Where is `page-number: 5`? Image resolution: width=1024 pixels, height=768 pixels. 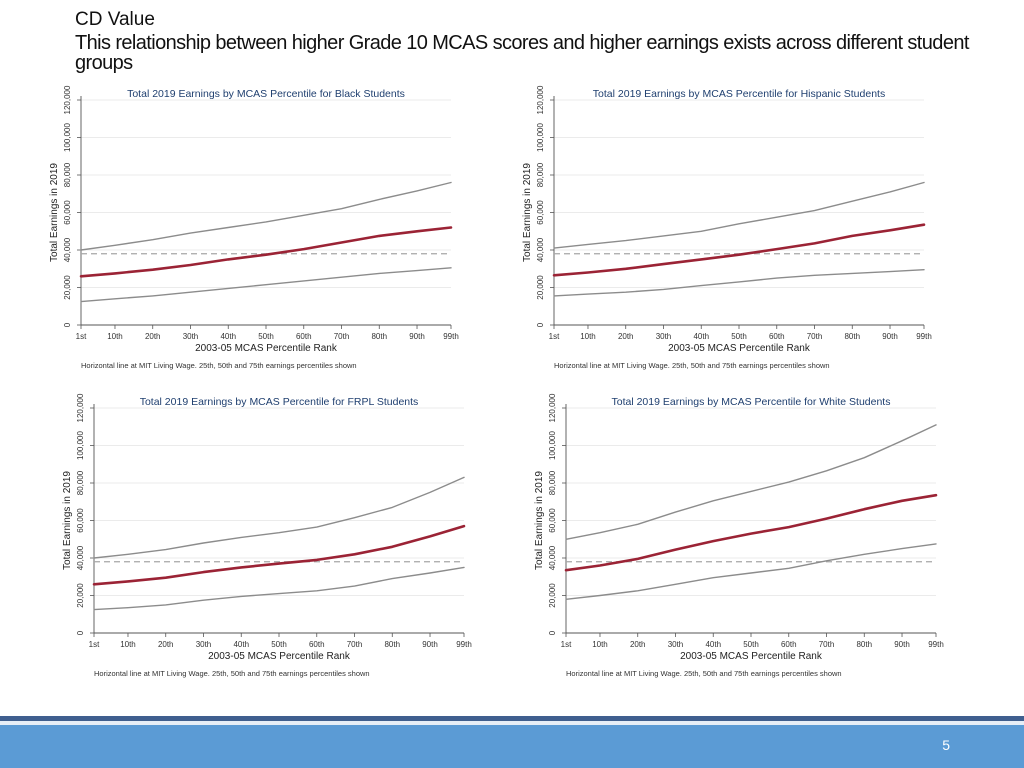
page-number: 5 is located at coordinates (946, 745).